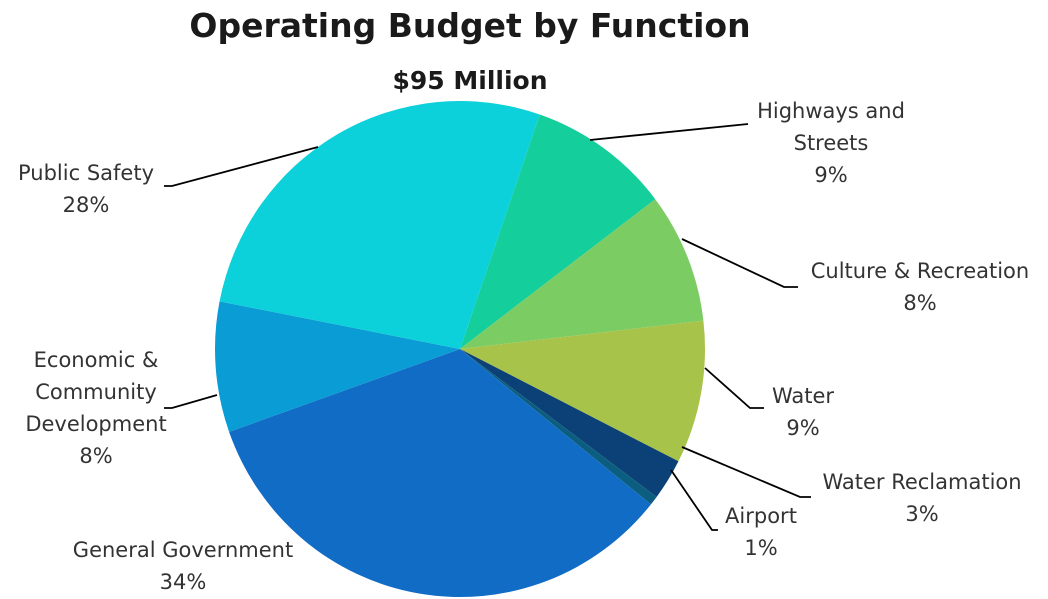 Image resolution: width=1048 pixels, height=599 pixels. Describe the element at coordinates (183, 566) in the screenshot. I see `slice-label-5: General Government 34%` at that location.